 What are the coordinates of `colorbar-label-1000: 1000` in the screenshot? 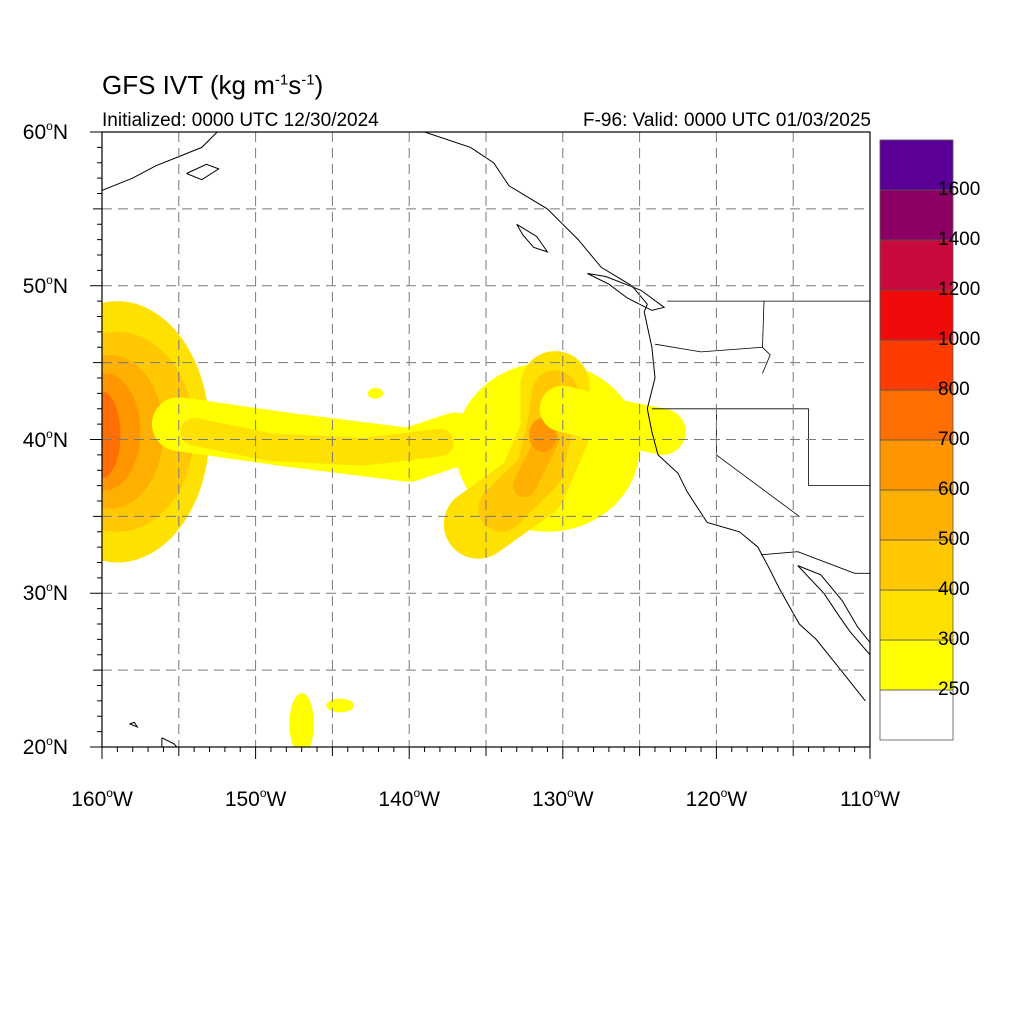 It's located at (959, 339).